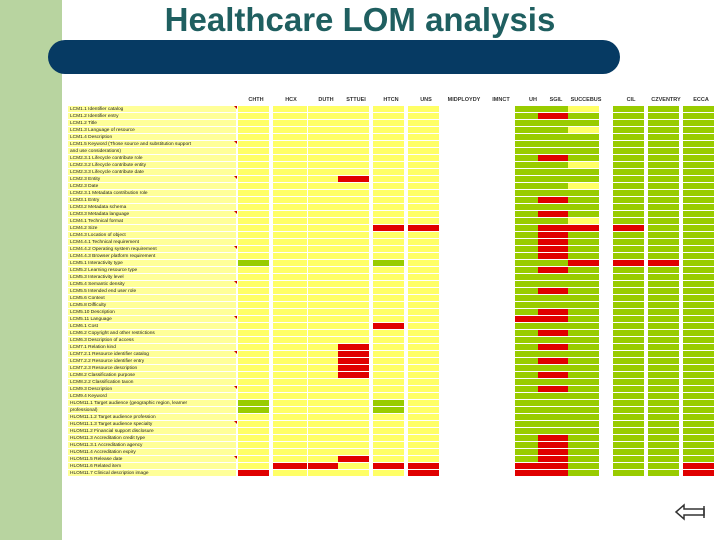  What do you see at coordinates (152, 298) in the screenshot?
I see `row-label: LCM5.6 Context` at bounding box center [152, 298].